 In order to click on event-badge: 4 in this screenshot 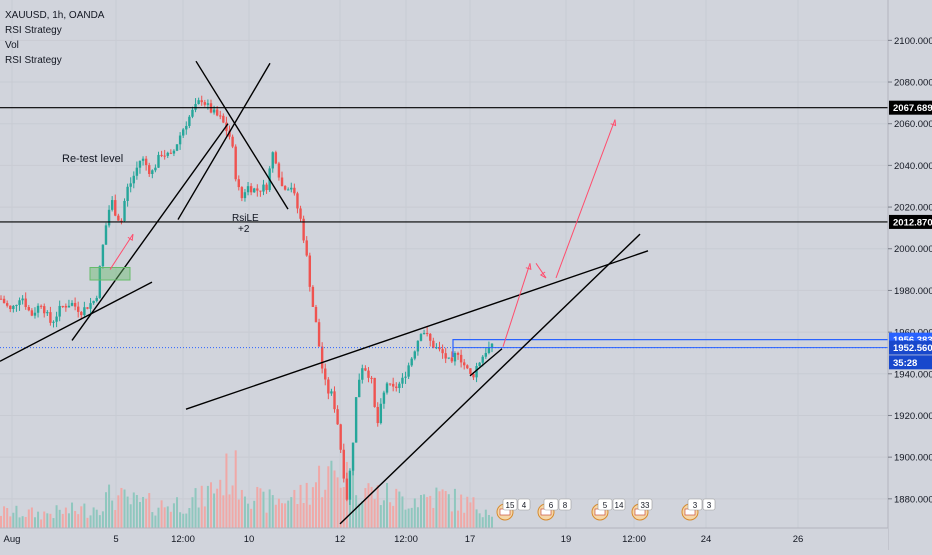, I will do `click(524, 505)`.